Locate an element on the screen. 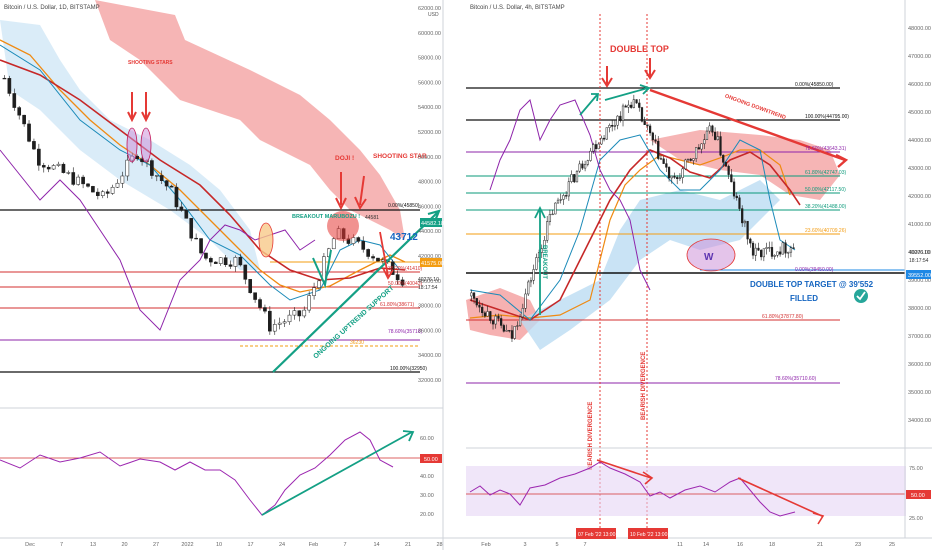 The width and height of the screenshot is (932, 555). r-ma-red is located at coordinates (635, 235).